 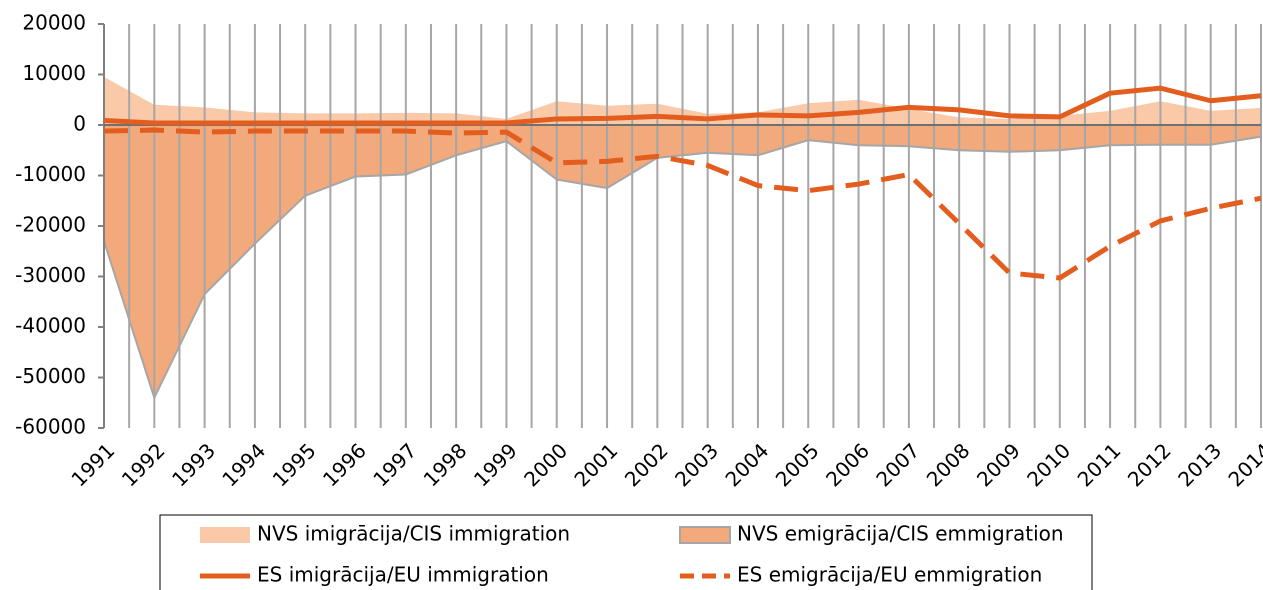 What do you see at coordinates (243, 464) in the screenshot?
I see `x-tick-label: 1994` at bounding box center [243, 464].